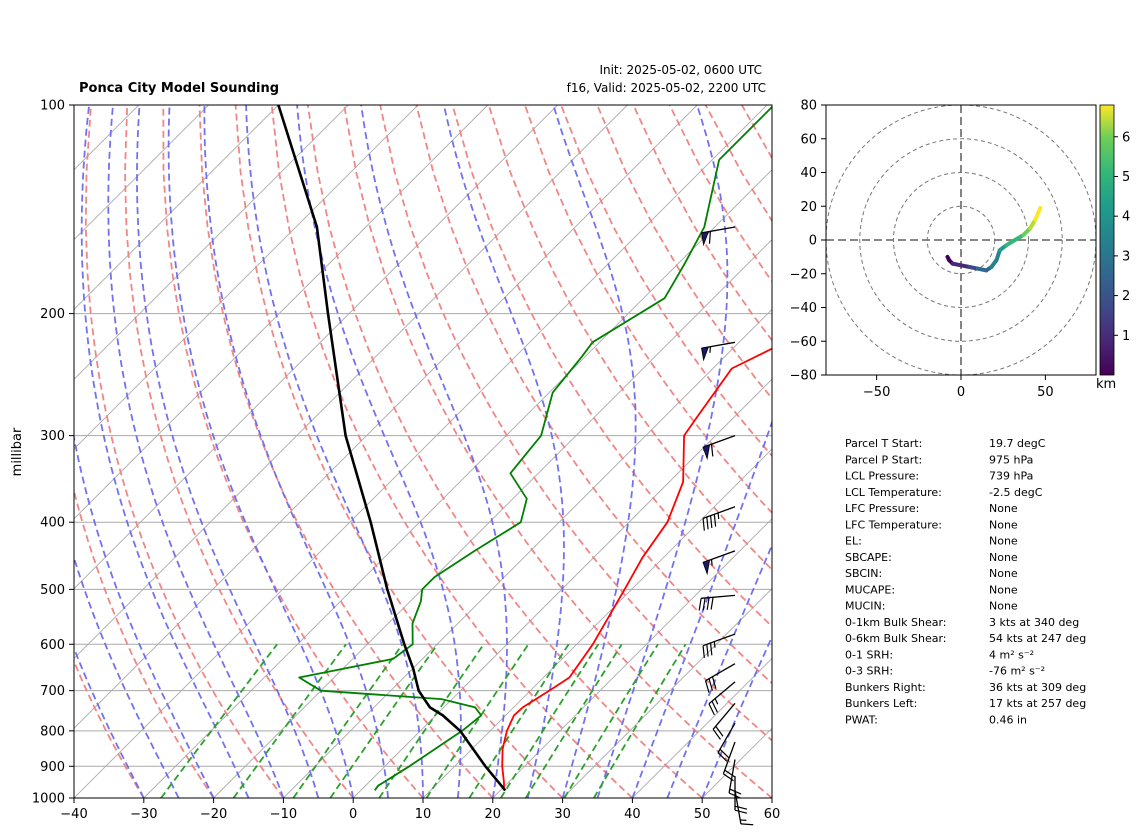  What do you see at coordinates (702, 814) in the screenshot?
I see `x-tick-label: 50` at bounding box center [702, 814].